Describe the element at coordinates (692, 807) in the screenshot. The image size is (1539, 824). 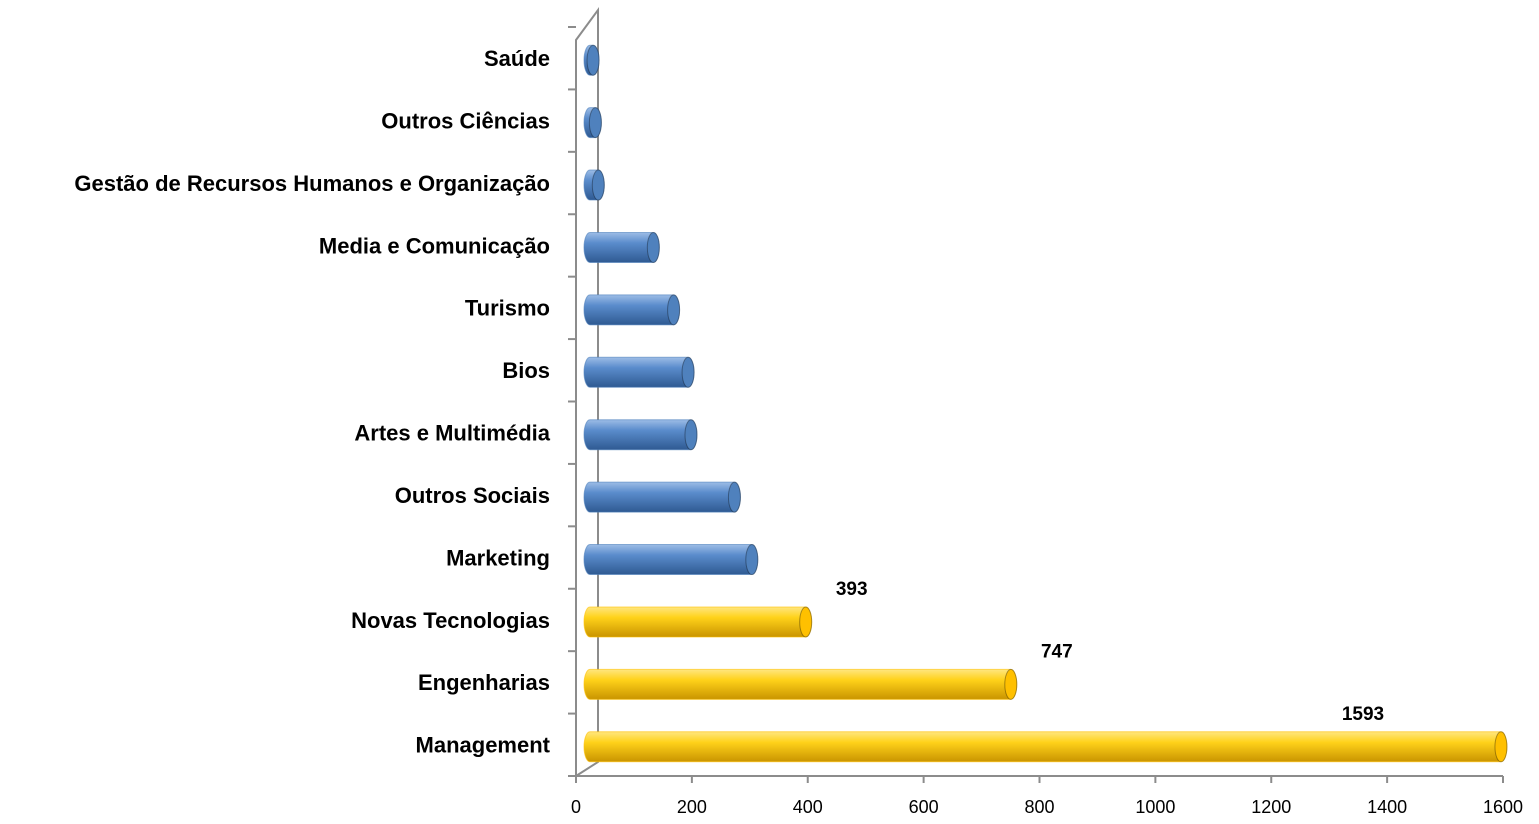
I see `x-tick-label: 200` at that location.